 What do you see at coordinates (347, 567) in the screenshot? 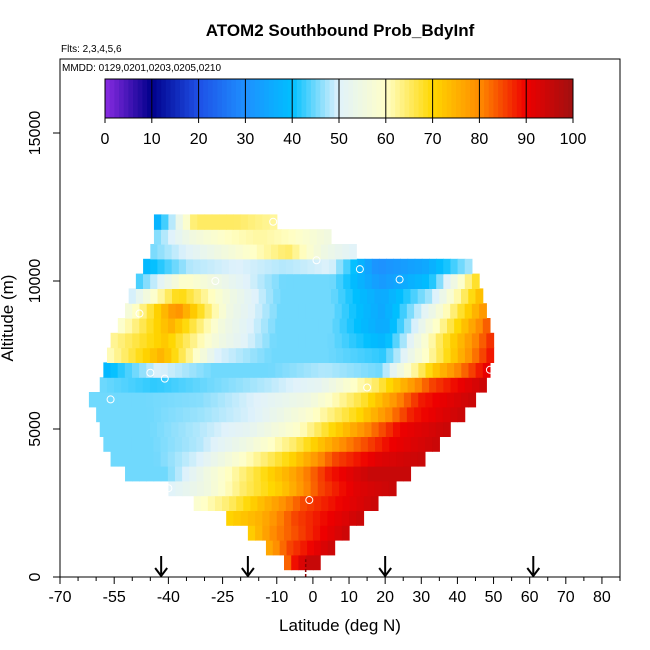
I see `flight-arrows` at bounding box center [347, 567].